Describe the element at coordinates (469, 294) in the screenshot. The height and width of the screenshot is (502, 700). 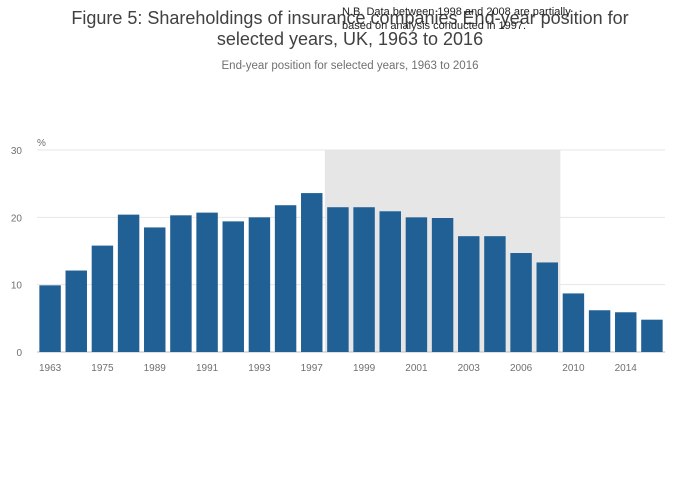
I see `bar-2003` at that location.